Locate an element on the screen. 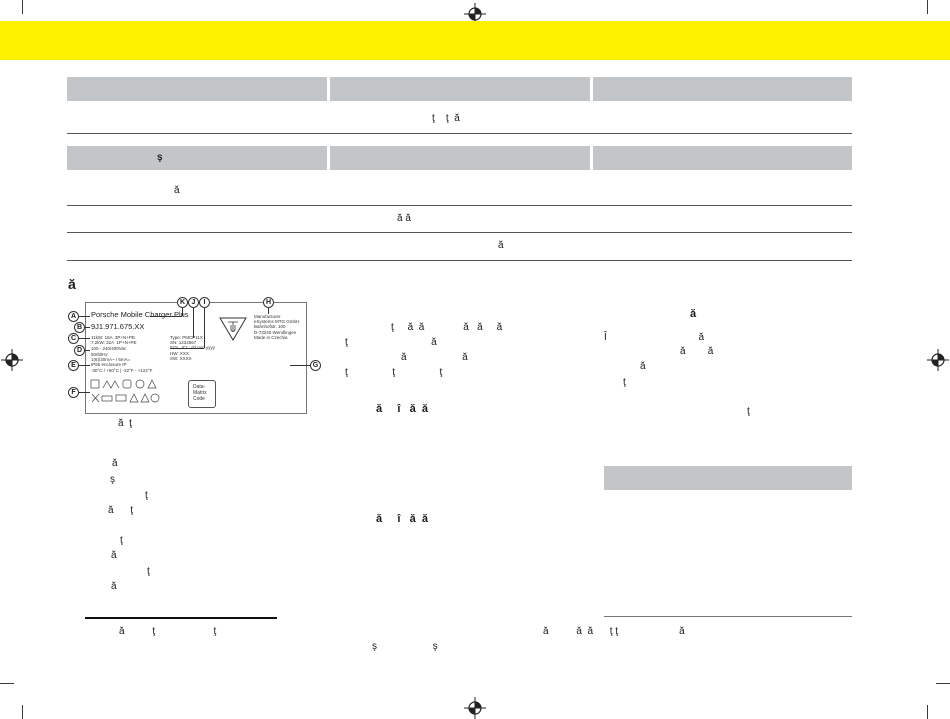 Image resolution: width=950 pixels, height=719 pixels. callout-g: G is located at coordinates (315, 365).